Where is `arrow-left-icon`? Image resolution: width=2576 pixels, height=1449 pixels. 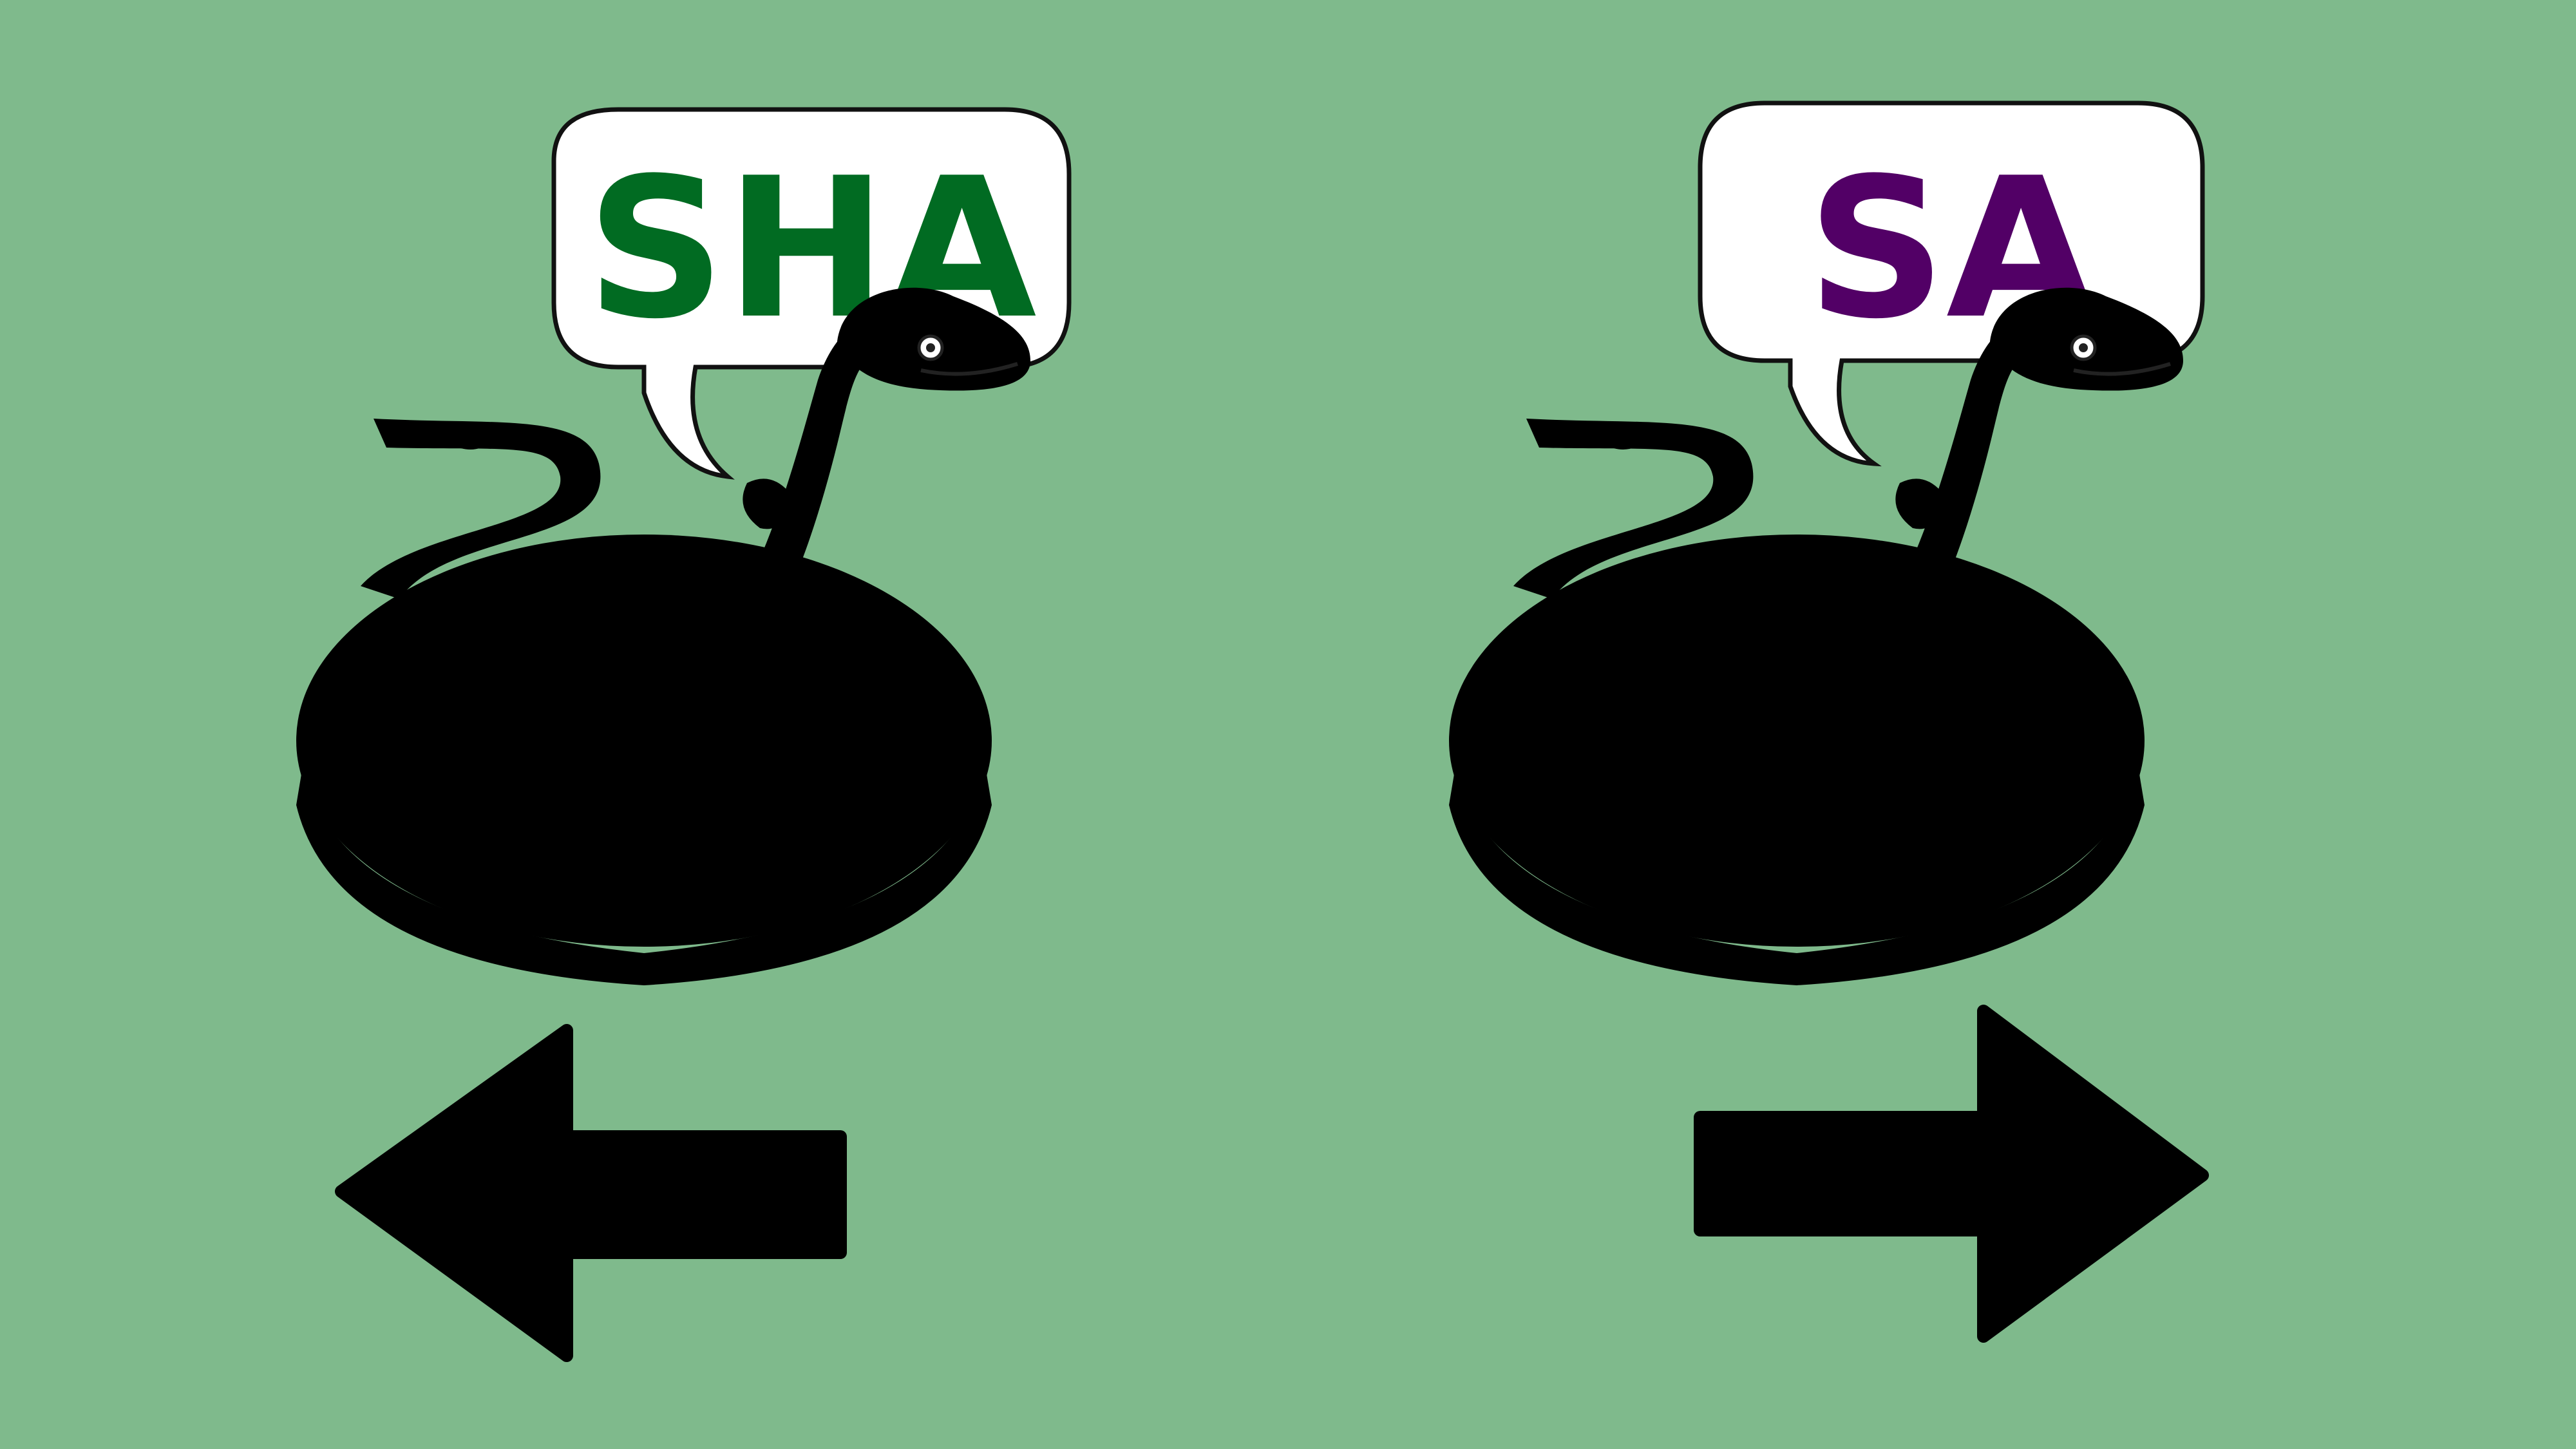
arrow-left-icon is located at coordinates (591, 1193).